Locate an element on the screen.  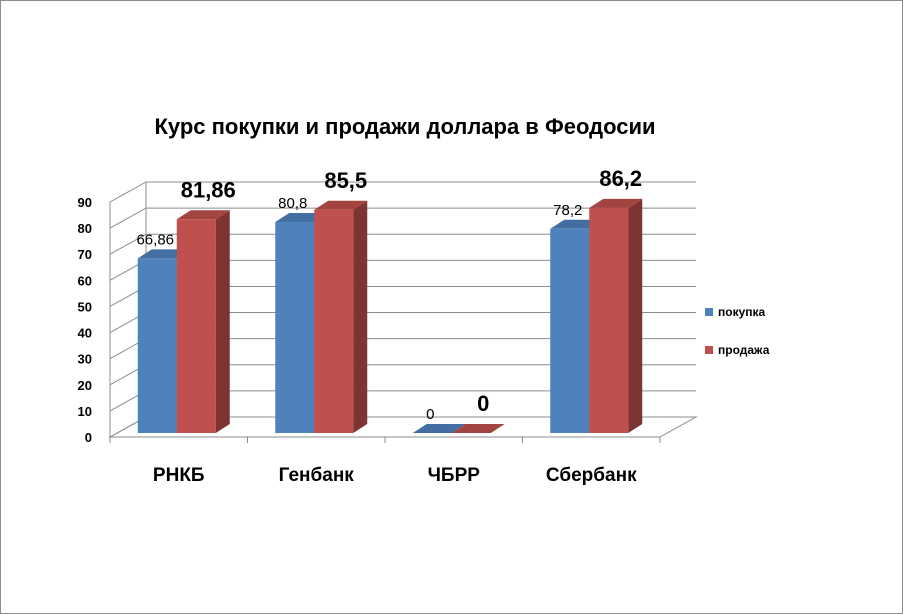
data-label-покупка: 78,2 is located at coordinates (567, 210).